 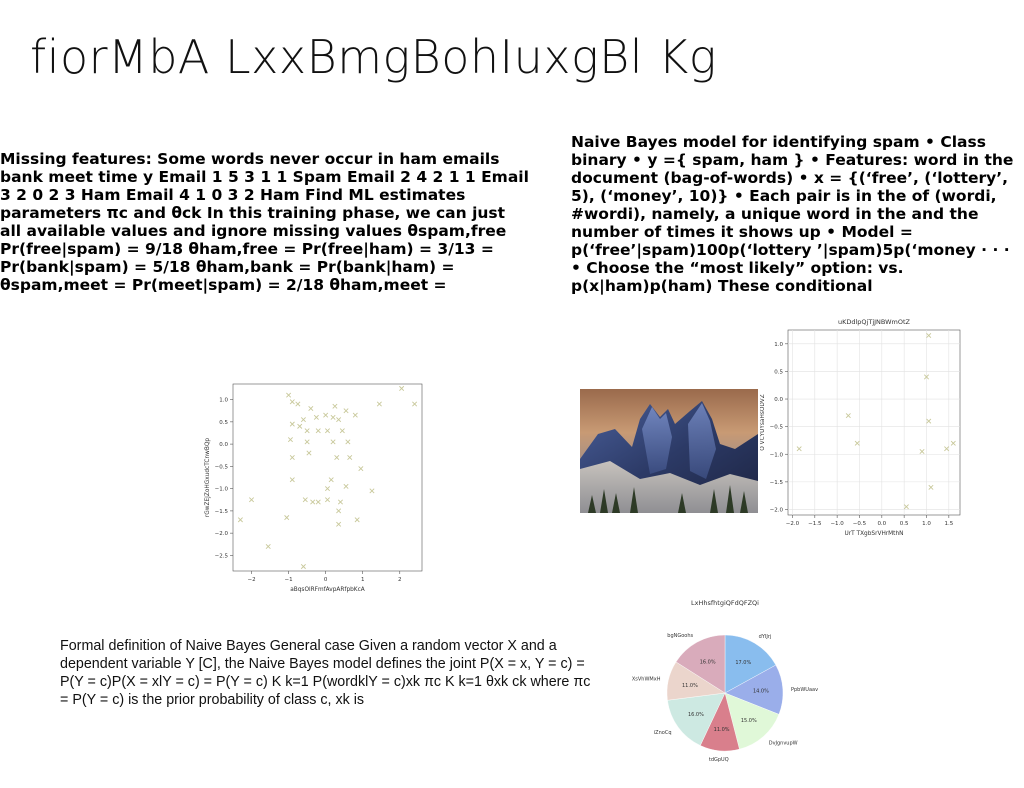 I want to click on pie-slice-label: iZnoCq, so click(x=663, y=733).